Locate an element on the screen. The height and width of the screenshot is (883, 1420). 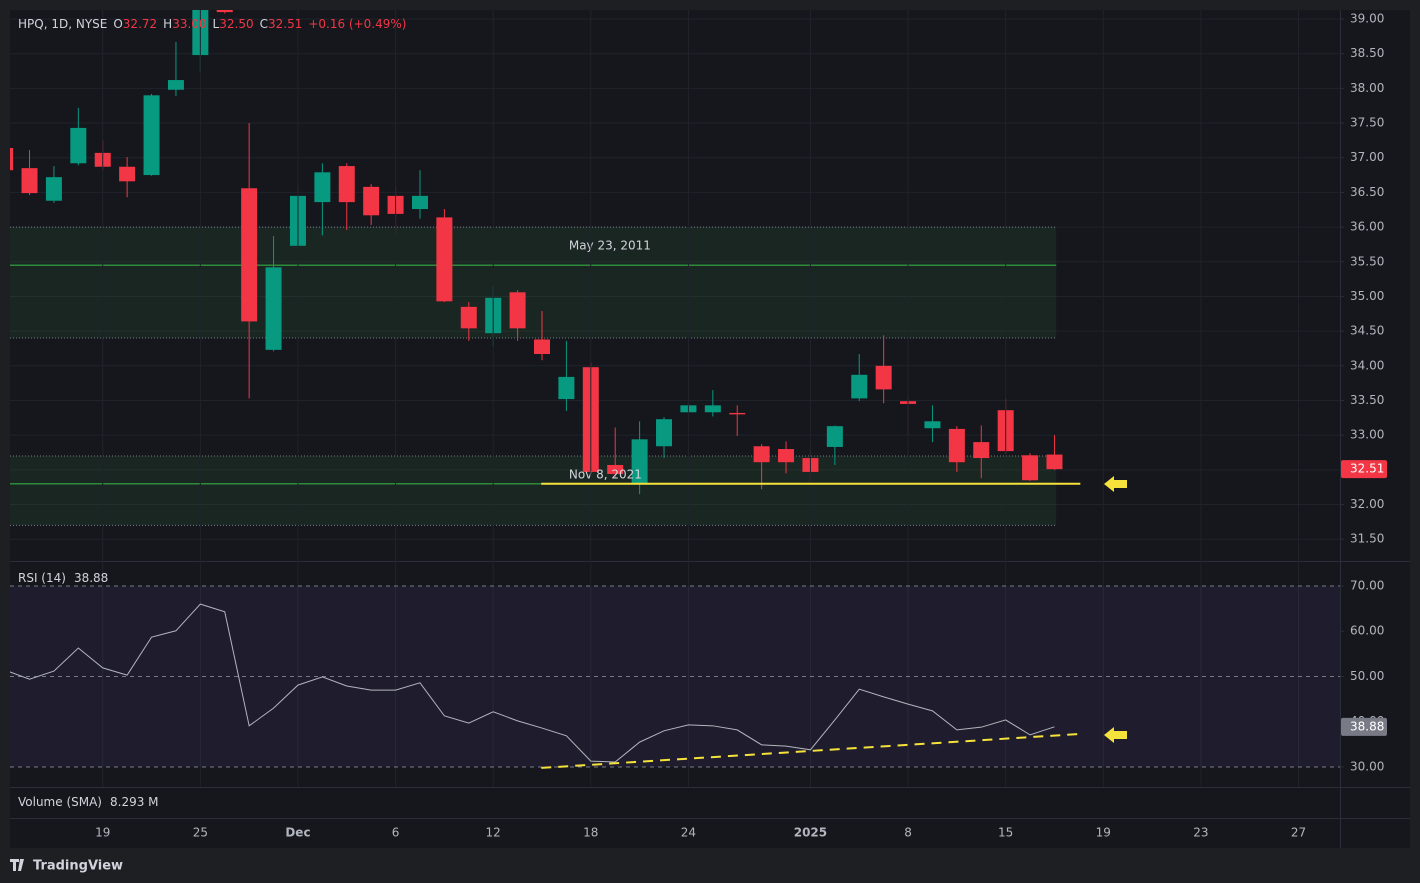
rsi-title: RSI (14) is located at coordinates (42, 578).